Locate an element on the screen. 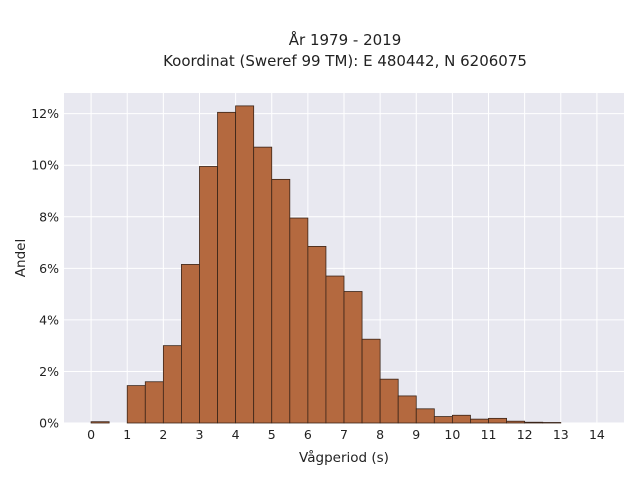  x-tick-label: 11 is located at coordinates (489, 434).